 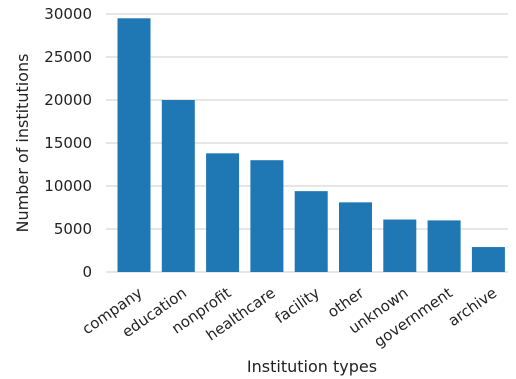 I want to click on x-axis-label: Institution types, so click(x=312, y=366).